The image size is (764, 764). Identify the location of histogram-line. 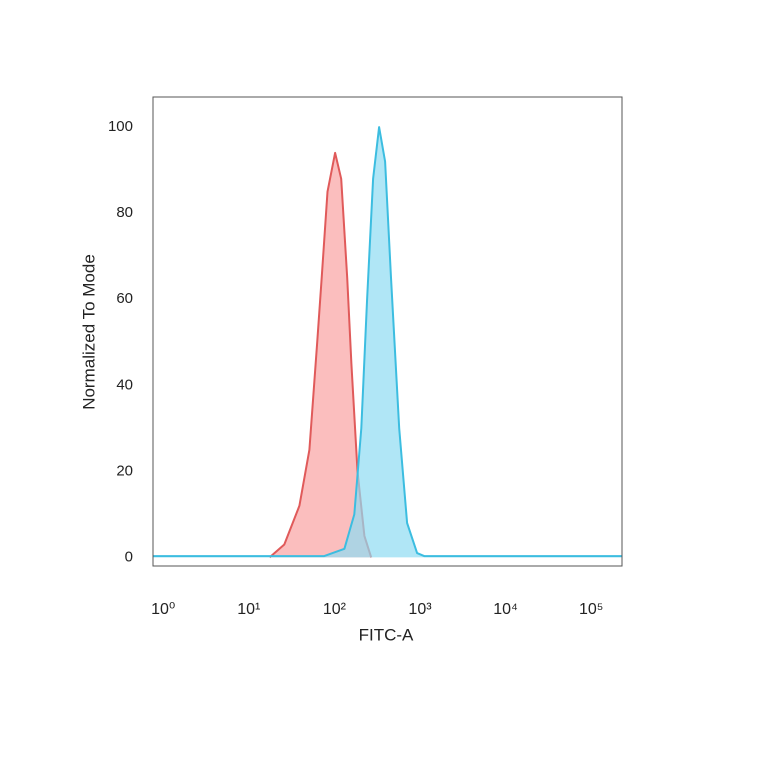
(320, 355).